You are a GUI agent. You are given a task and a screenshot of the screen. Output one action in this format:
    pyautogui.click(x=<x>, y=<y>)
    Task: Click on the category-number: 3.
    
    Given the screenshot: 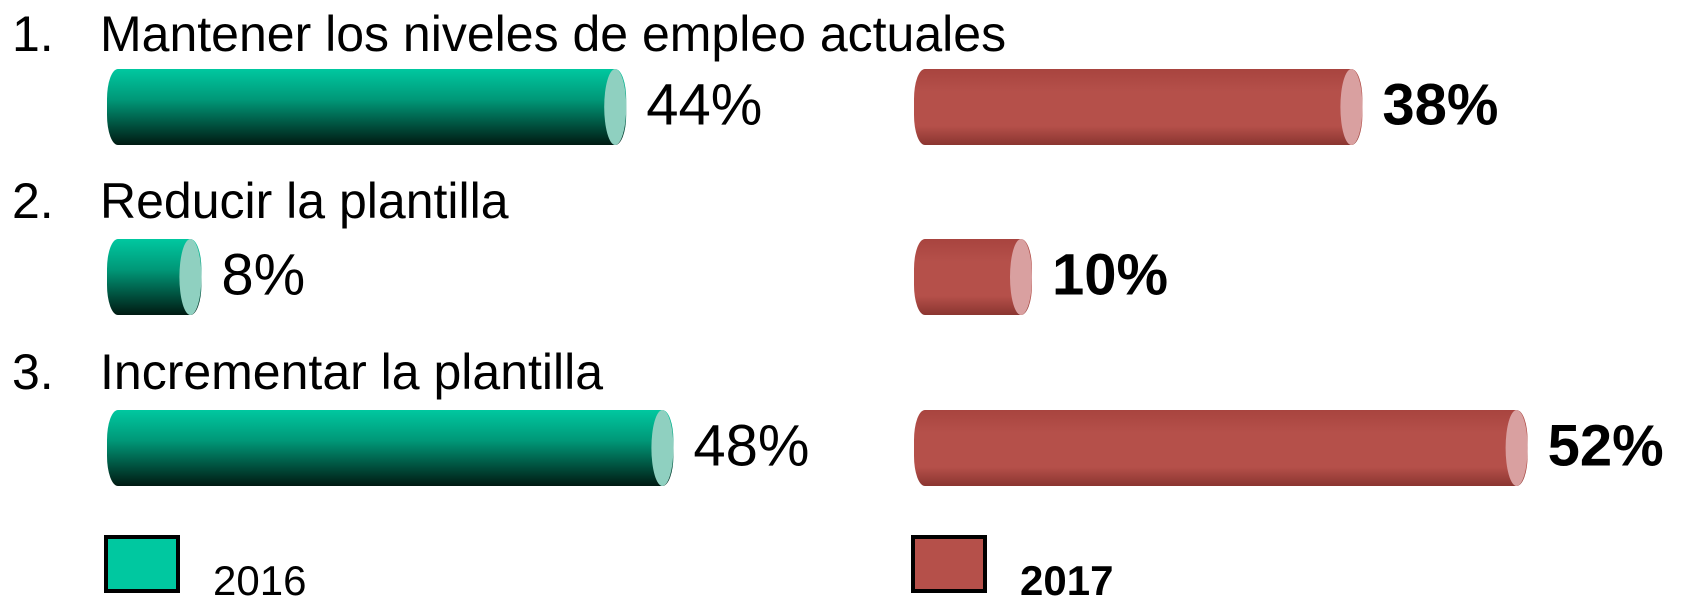 What is the action you would take?
    pyautogui.click(x=33, y=372)
    